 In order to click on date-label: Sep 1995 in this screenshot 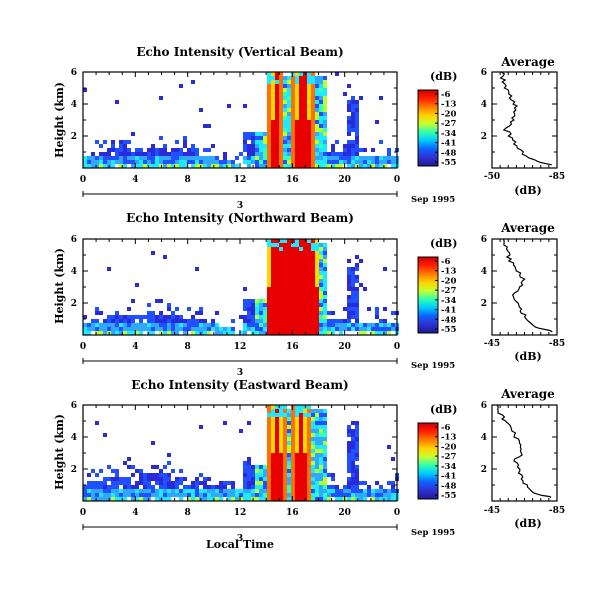, I will do `click(433, 366)`.